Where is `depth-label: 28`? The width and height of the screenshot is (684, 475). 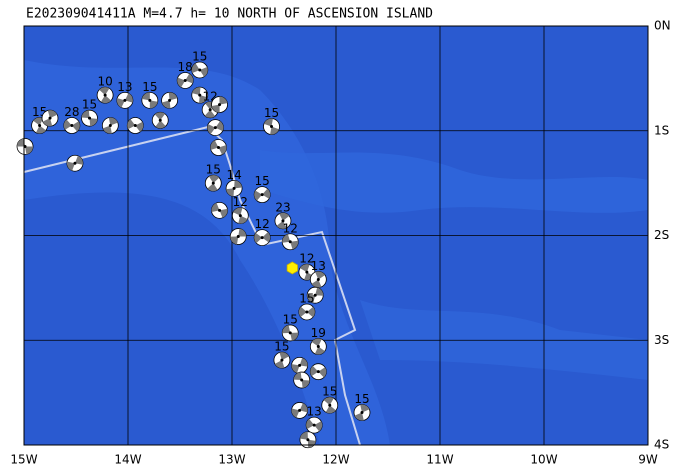 depth-label: 28 is located at coordinates (71, 112).